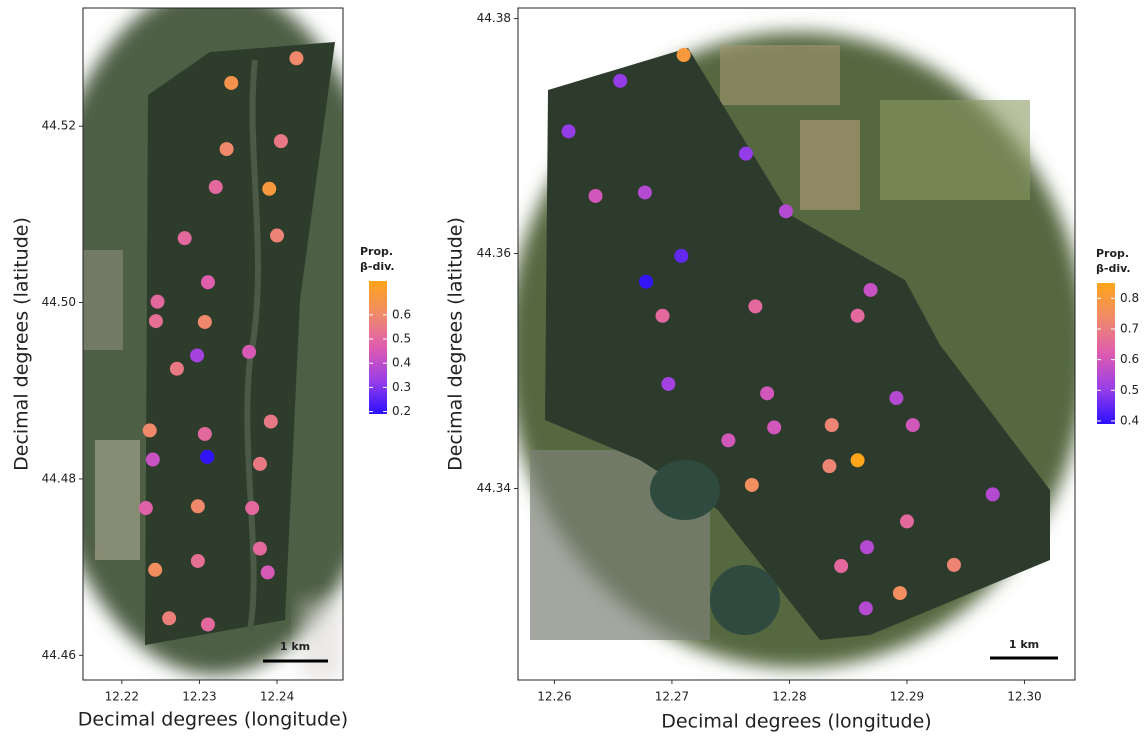  What do you see at coordinates (789, 697) in the screenshot?
I see `x-tick-label: 12.28` at bounding box center [789, 697].